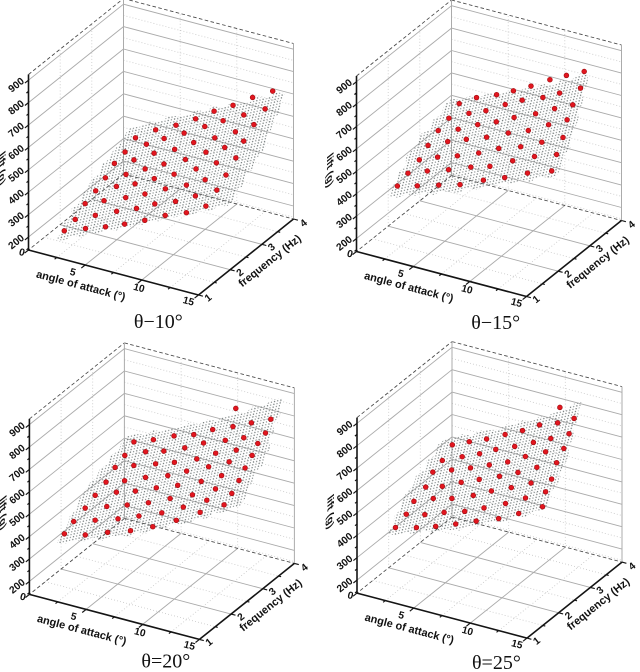 The image size is (640, 672). I want to click on svg-text: θ=25°, so click(496, 662).